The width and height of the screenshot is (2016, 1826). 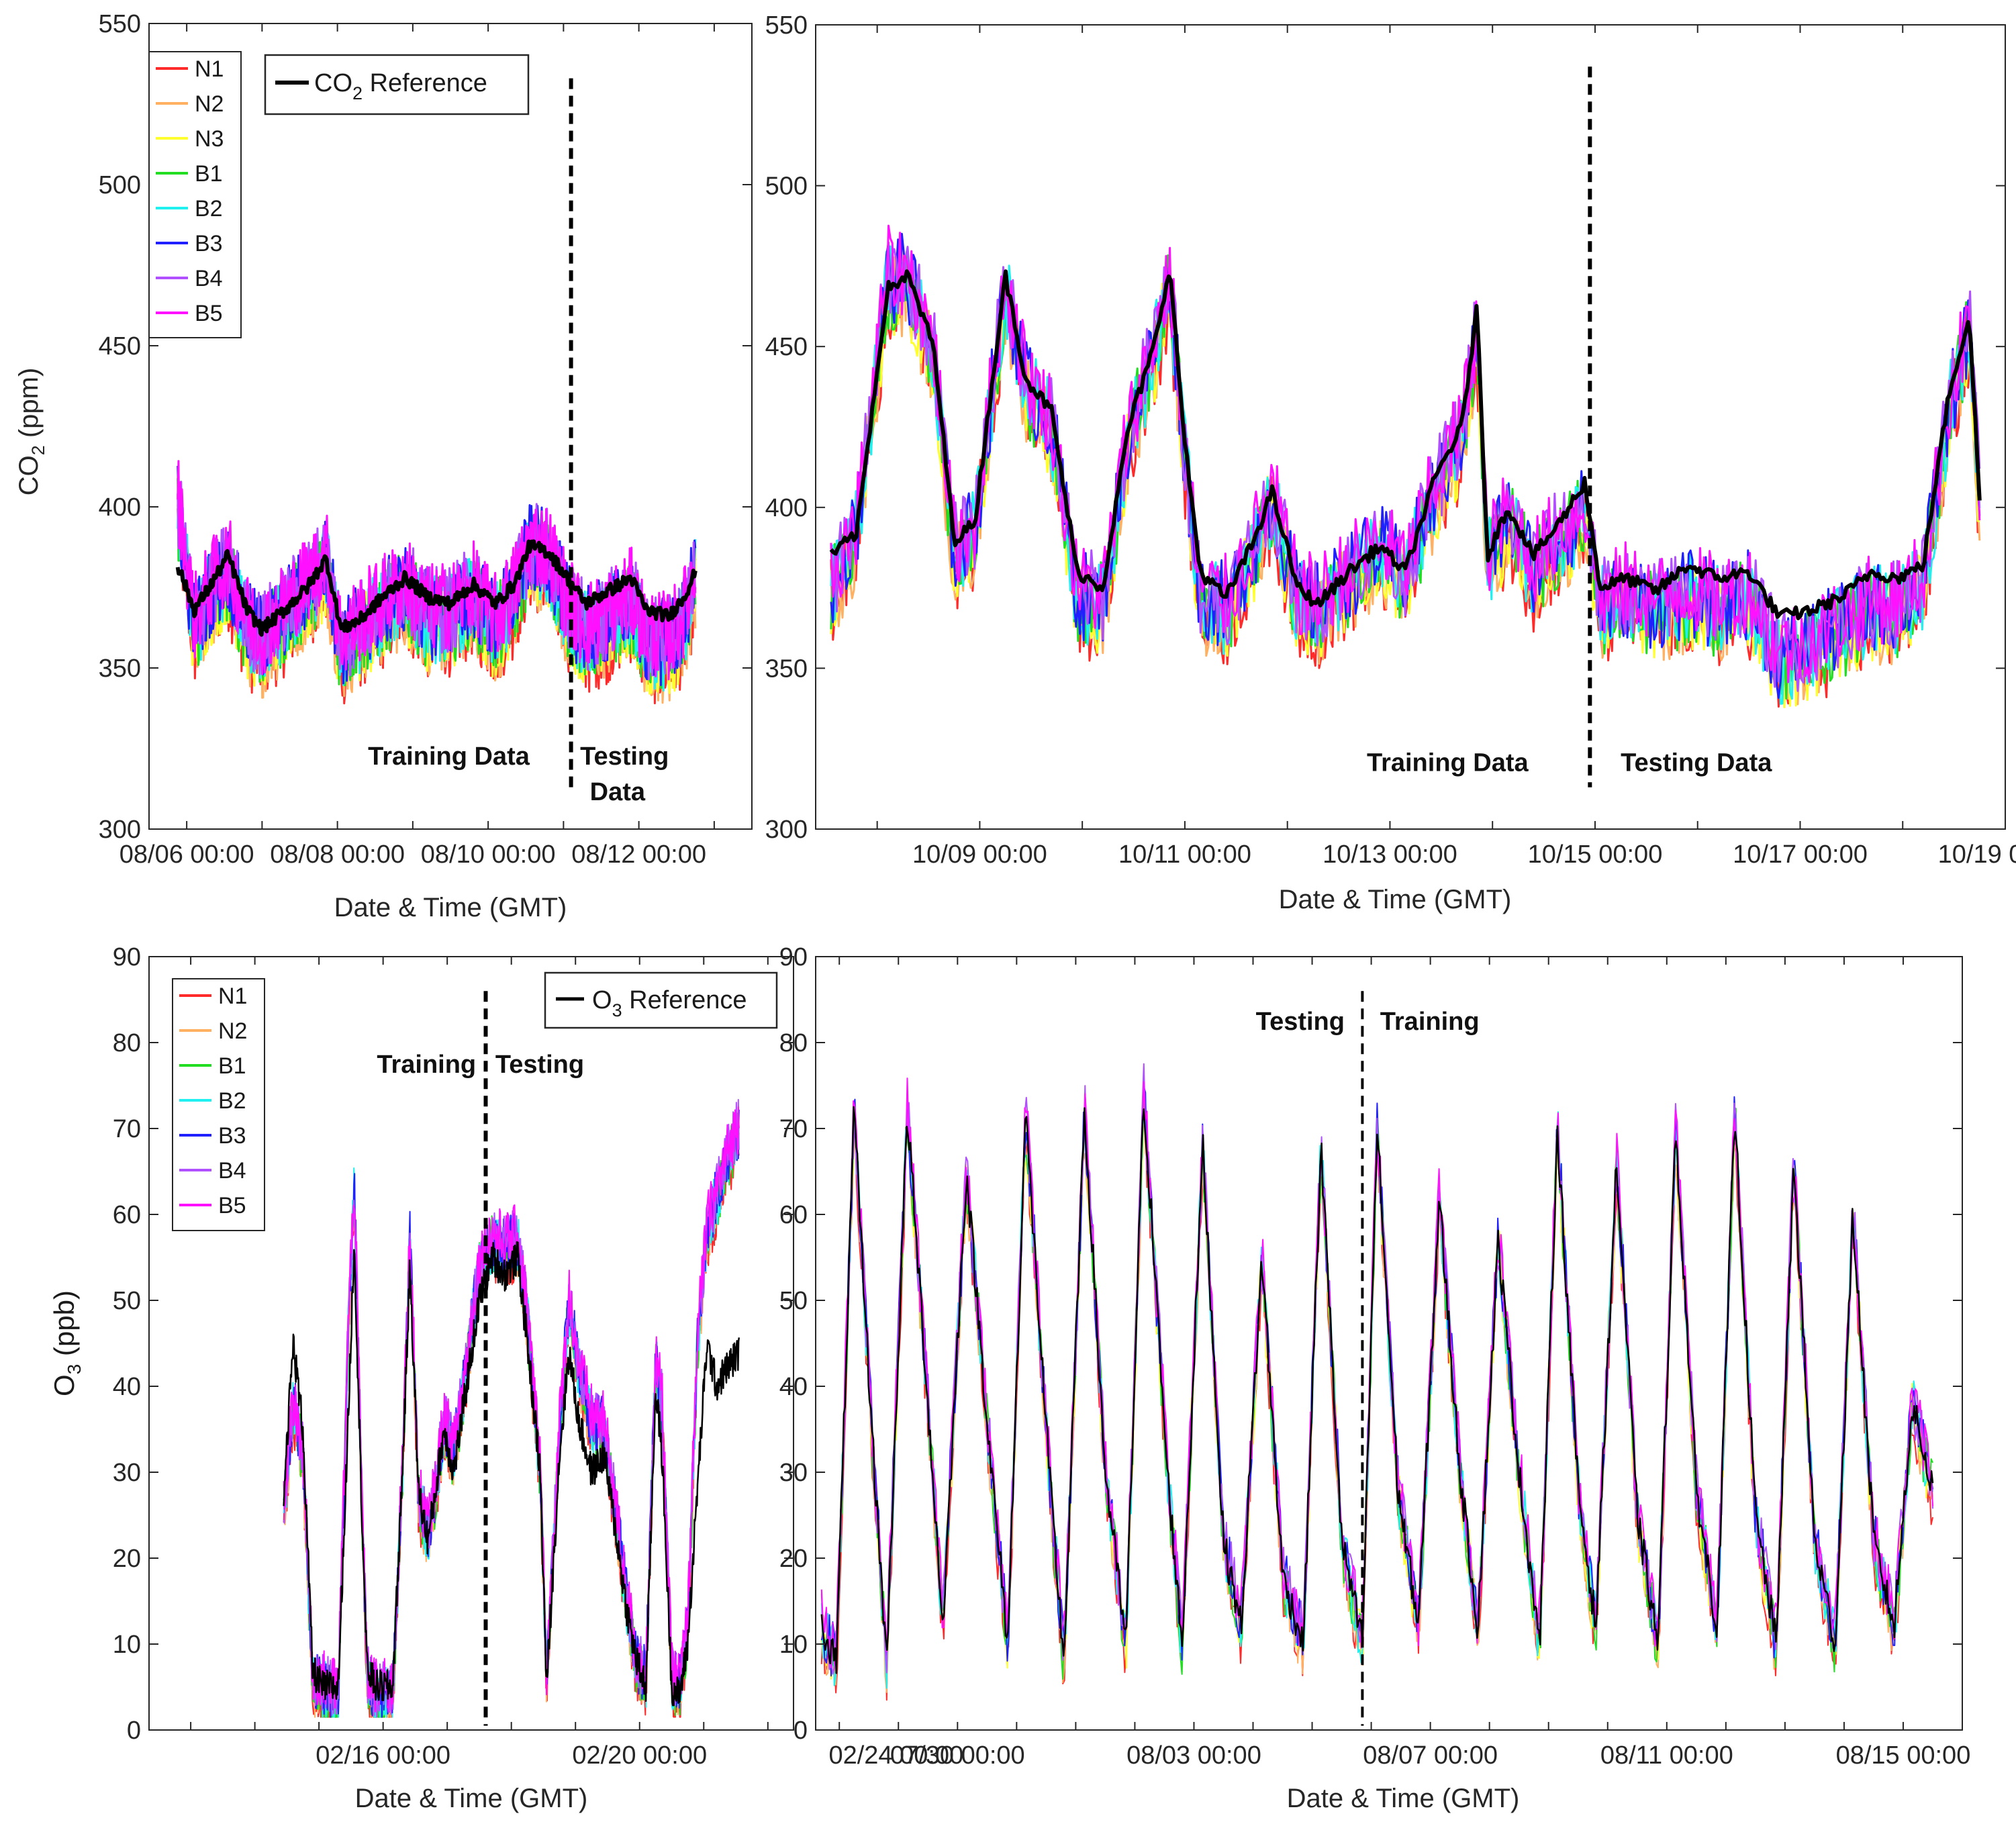 I want to click on ylabel-unit: (ppm), so click(x=29, y=407).